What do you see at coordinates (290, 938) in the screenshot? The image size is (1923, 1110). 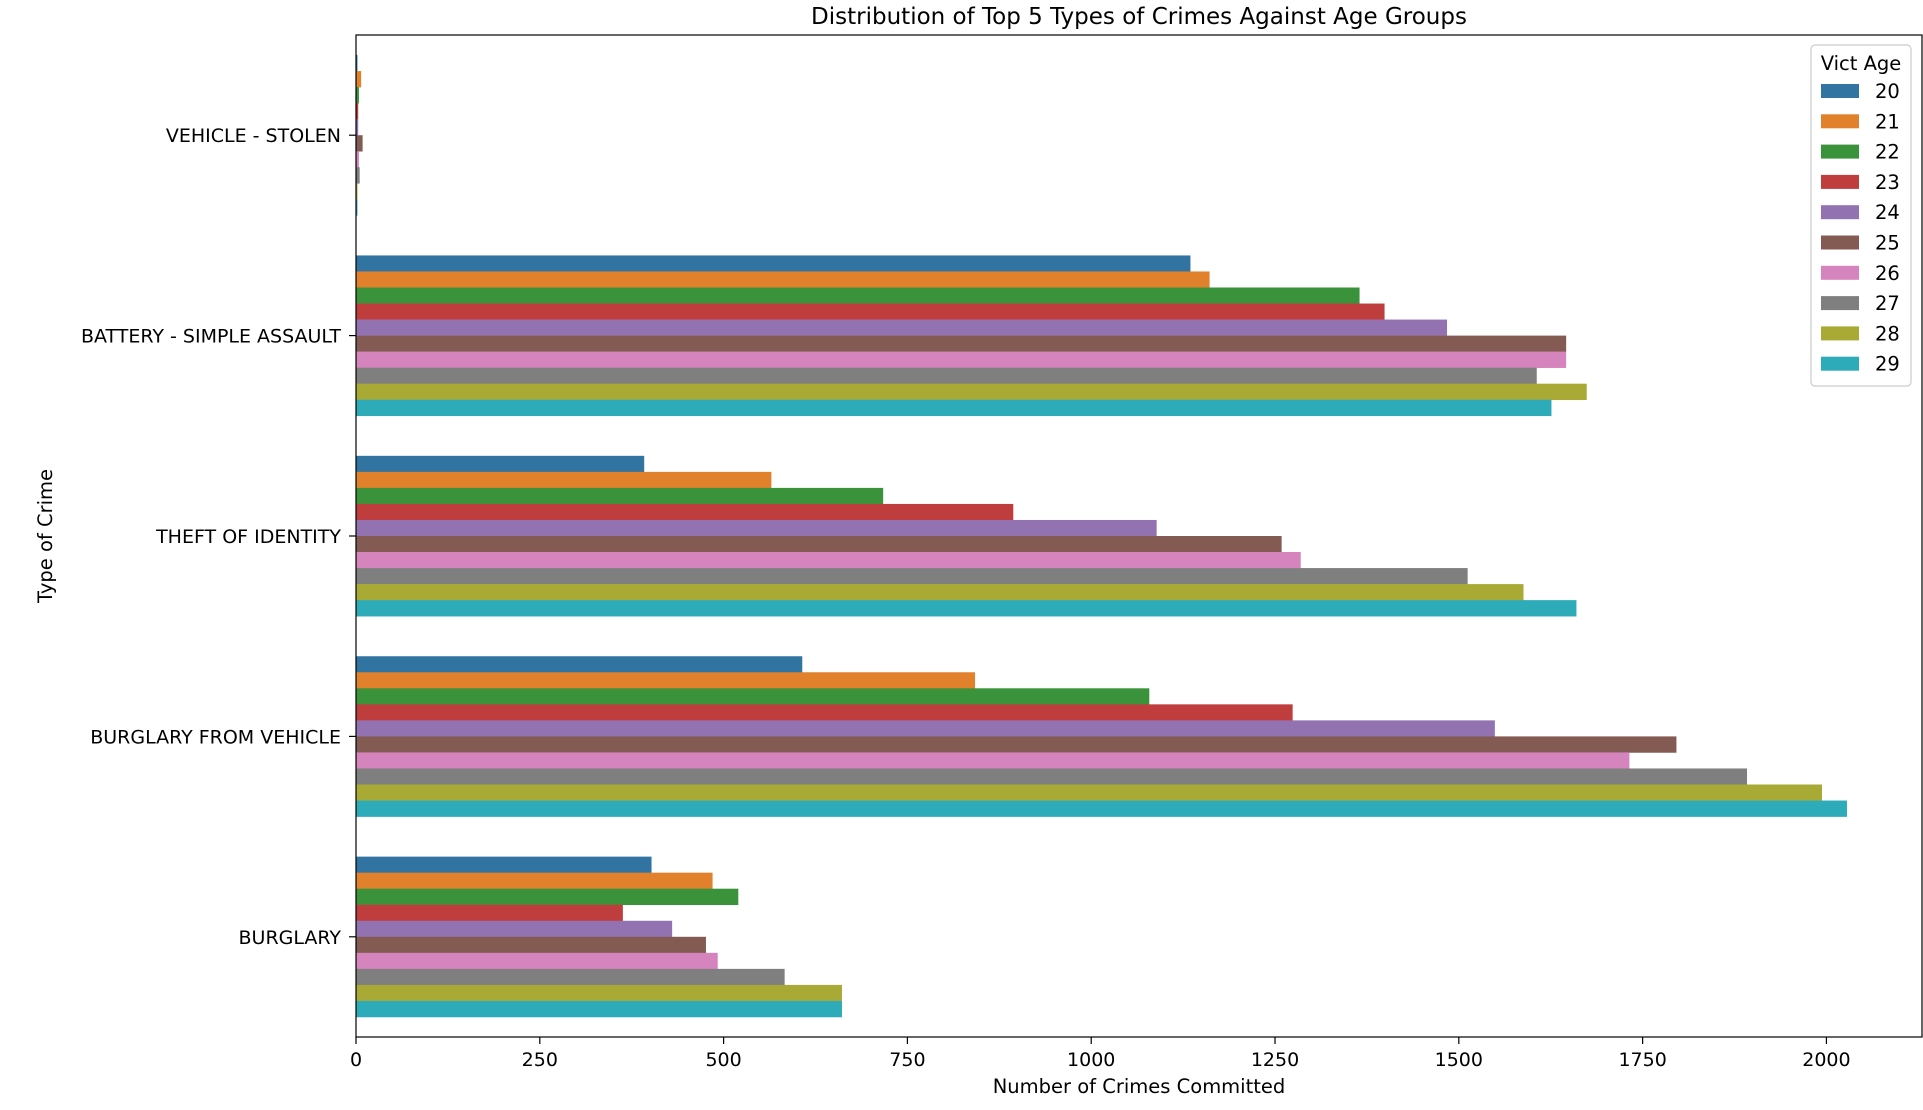 I see `y-tick-label: BURGLARY` at bounding box center [290, 938].